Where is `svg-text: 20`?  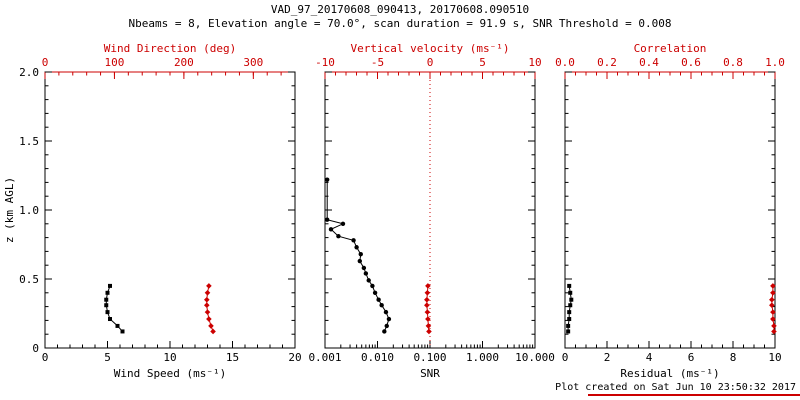 svg-text: 20 is located at coordinates (294, 357).